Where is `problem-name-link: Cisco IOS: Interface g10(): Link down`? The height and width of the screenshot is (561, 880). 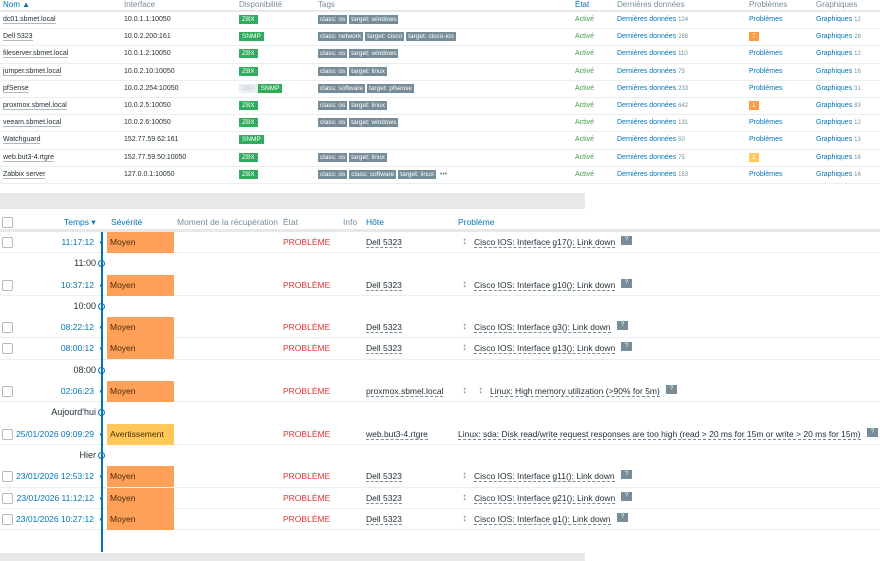 problem-name-link: Cisco IOS: Interface g10(): Link down is located at coordinates (545, 285).